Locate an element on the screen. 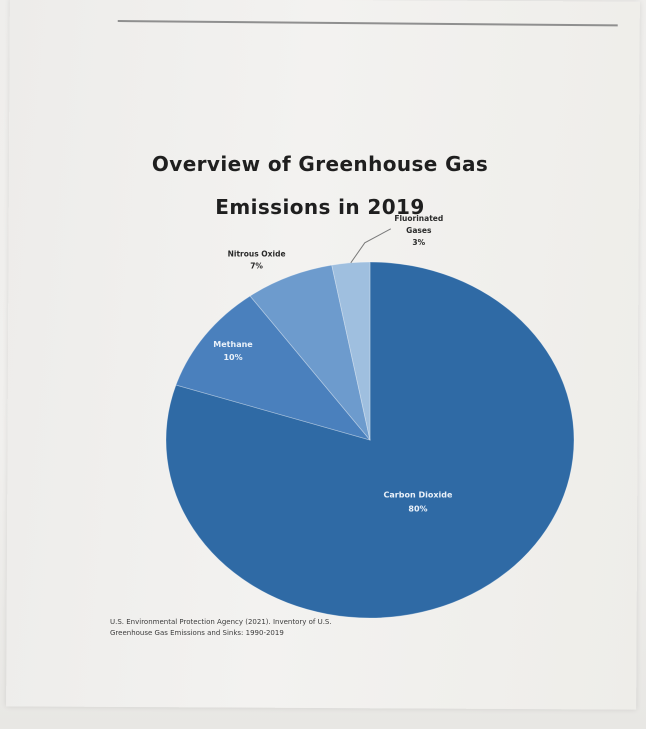  chart-title-line-2: Emissions in 2019 is located at coordinates (320, 207).